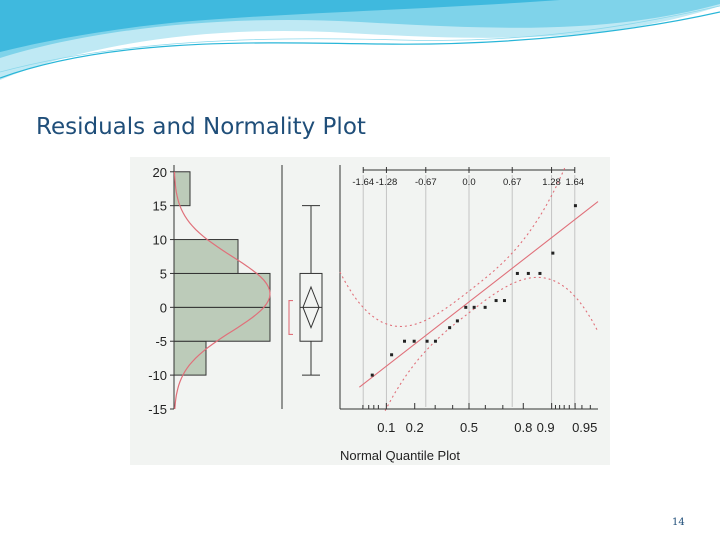 The image size is (720, 540). Describe the element at coordinates (360, 40) in the screenshot. I see `header-wave-decoration` at that location.